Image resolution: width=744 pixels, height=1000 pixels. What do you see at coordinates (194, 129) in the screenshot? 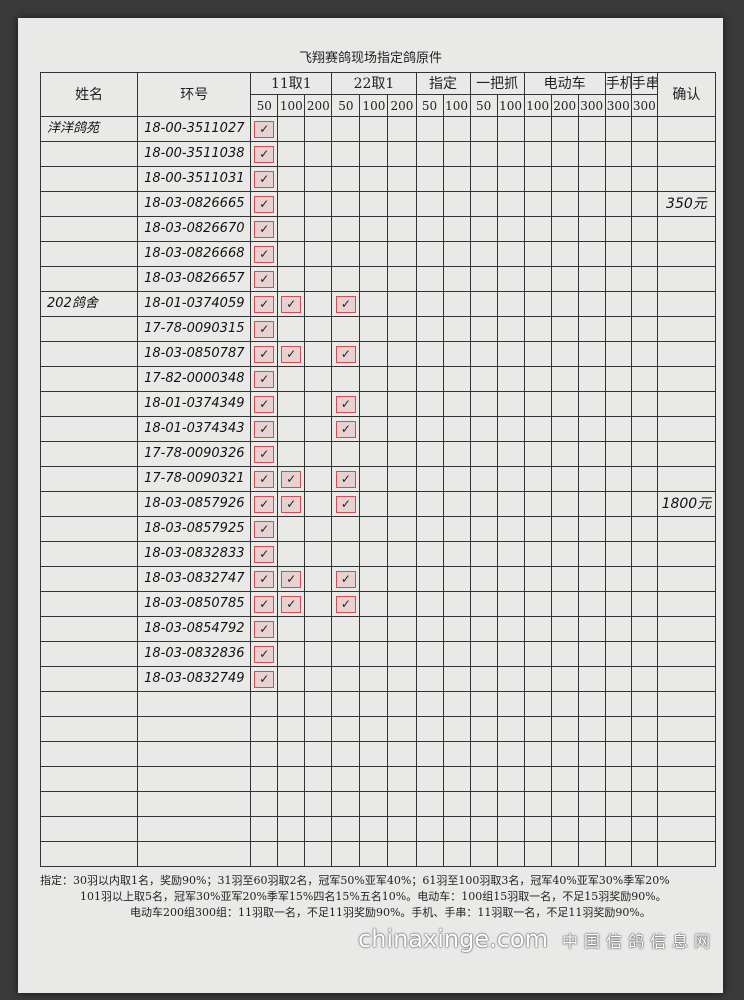
I see `ring-number: 18-00-3511027` at bounding box center [194, 129].